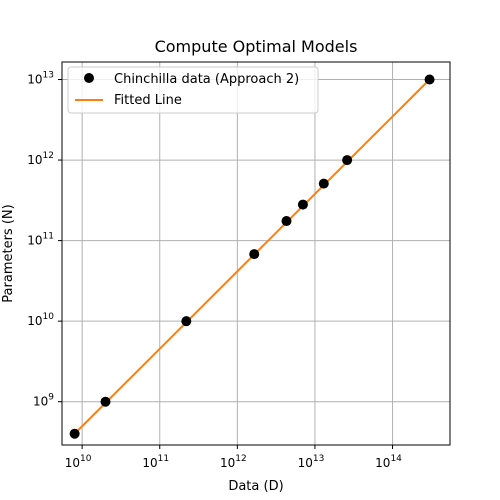  What do you see at coordinates (86, 459) in the screenshot?
I see `x-tick-exponent: 10` at bounding box center [86, 459].